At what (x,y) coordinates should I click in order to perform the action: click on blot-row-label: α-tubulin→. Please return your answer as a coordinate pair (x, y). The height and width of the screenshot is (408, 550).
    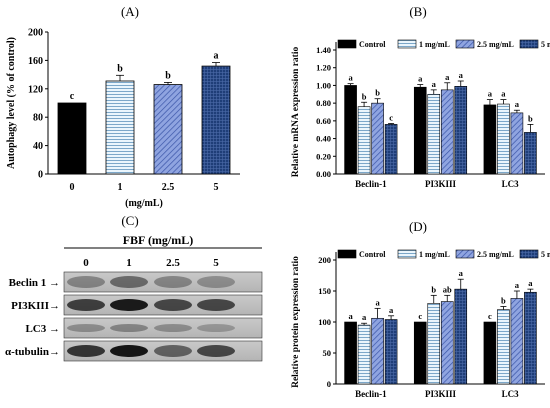
    Looking at the image, I should click on (32, 352).